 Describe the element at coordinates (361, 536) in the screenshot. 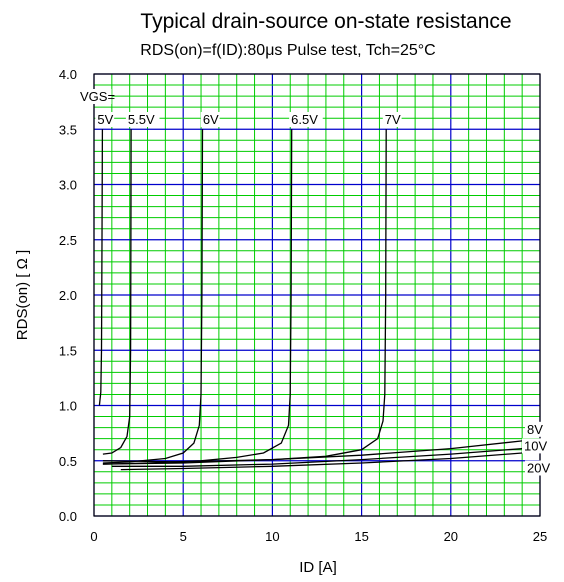

I see `x-tick-label: 15` at that location.